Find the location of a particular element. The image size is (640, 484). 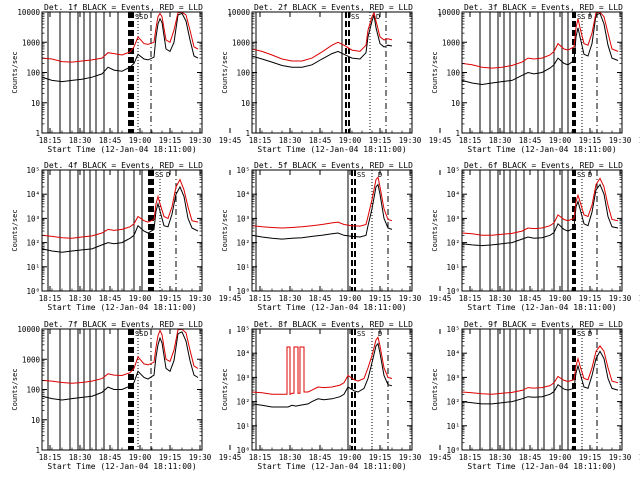

y-tick-label: 1000 is located at coordinates (451, 42).